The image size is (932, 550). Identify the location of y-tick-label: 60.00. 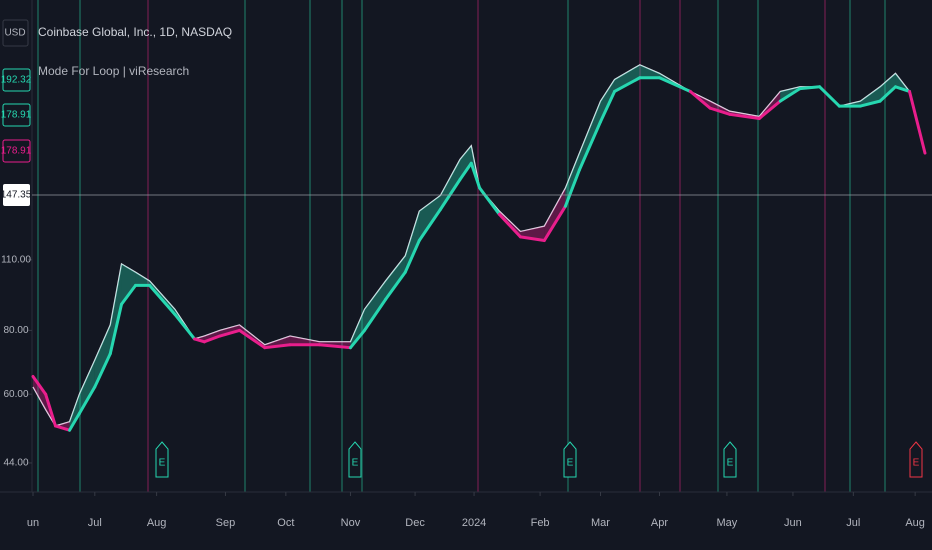
(15, 394).